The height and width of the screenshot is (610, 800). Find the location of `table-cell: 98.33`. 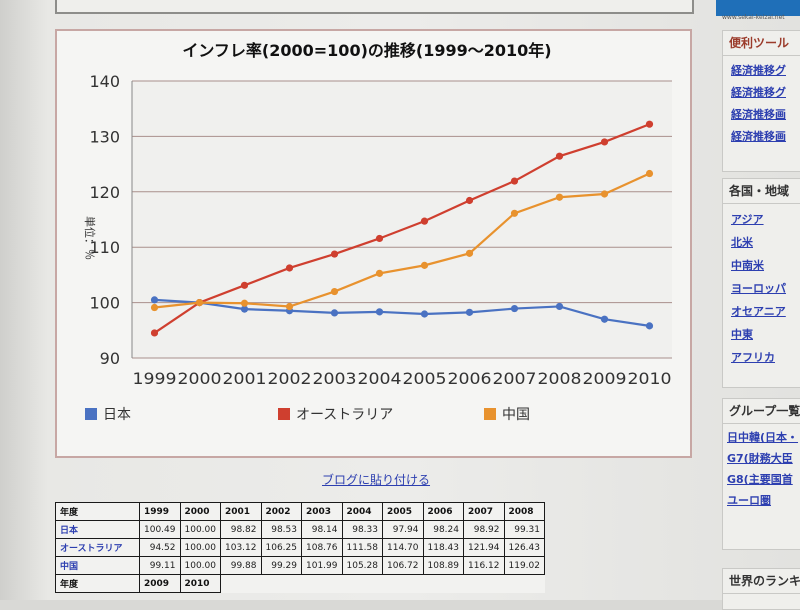

table-cell: 98.33 is located at coordinates (362, 529).